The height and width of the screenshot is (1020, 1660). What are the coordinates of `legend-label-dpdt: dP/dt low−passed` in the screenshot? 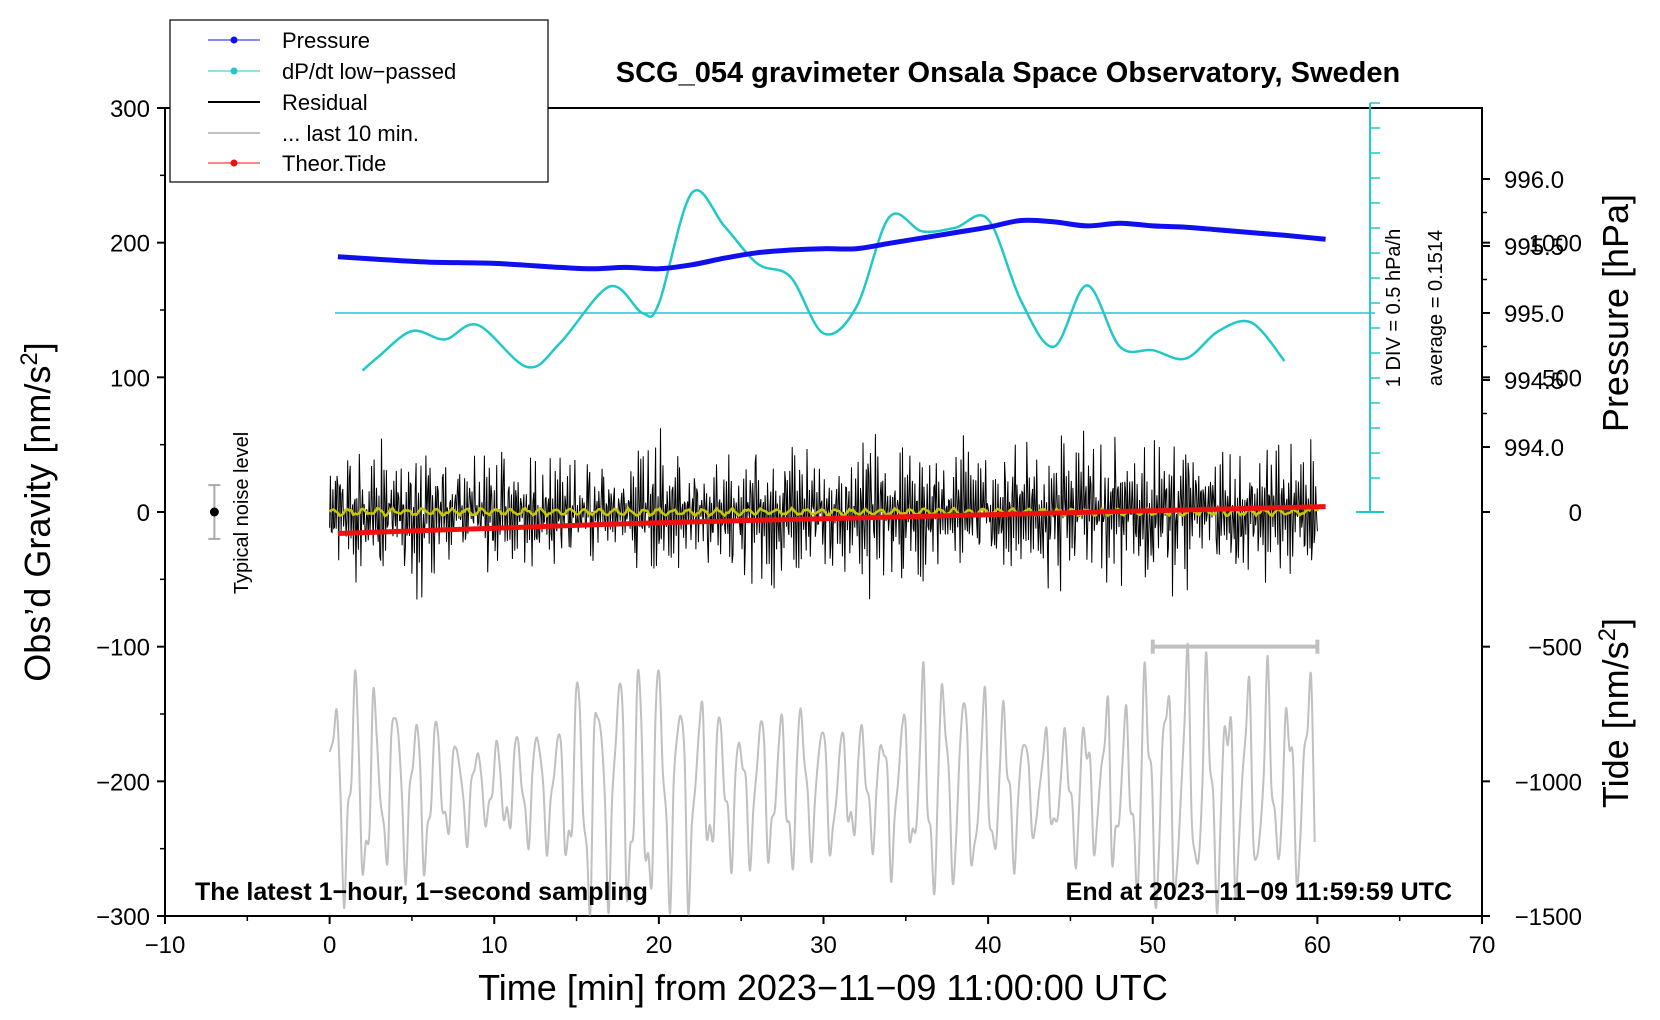 It's located at (369, 71).